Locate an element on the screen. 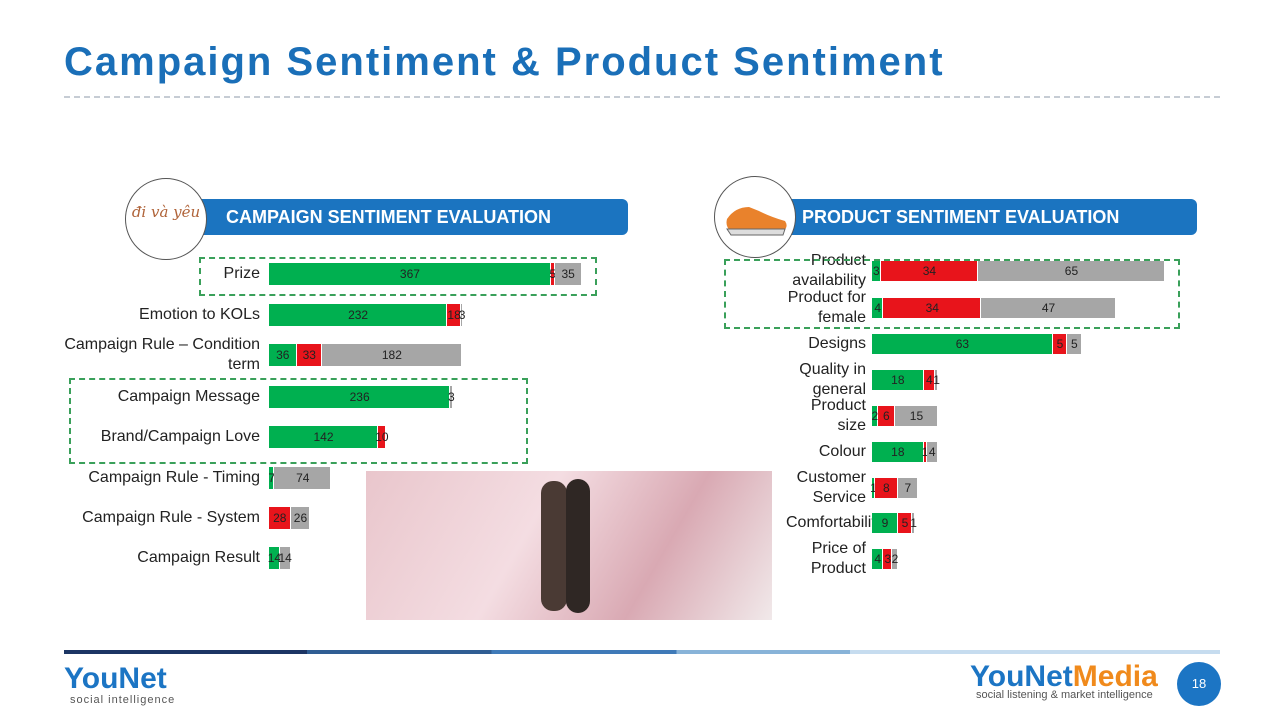 The width and height of the screenshot is (1280, 720). campaign-badge: đi và yêu is located at coordinates (166, 219).